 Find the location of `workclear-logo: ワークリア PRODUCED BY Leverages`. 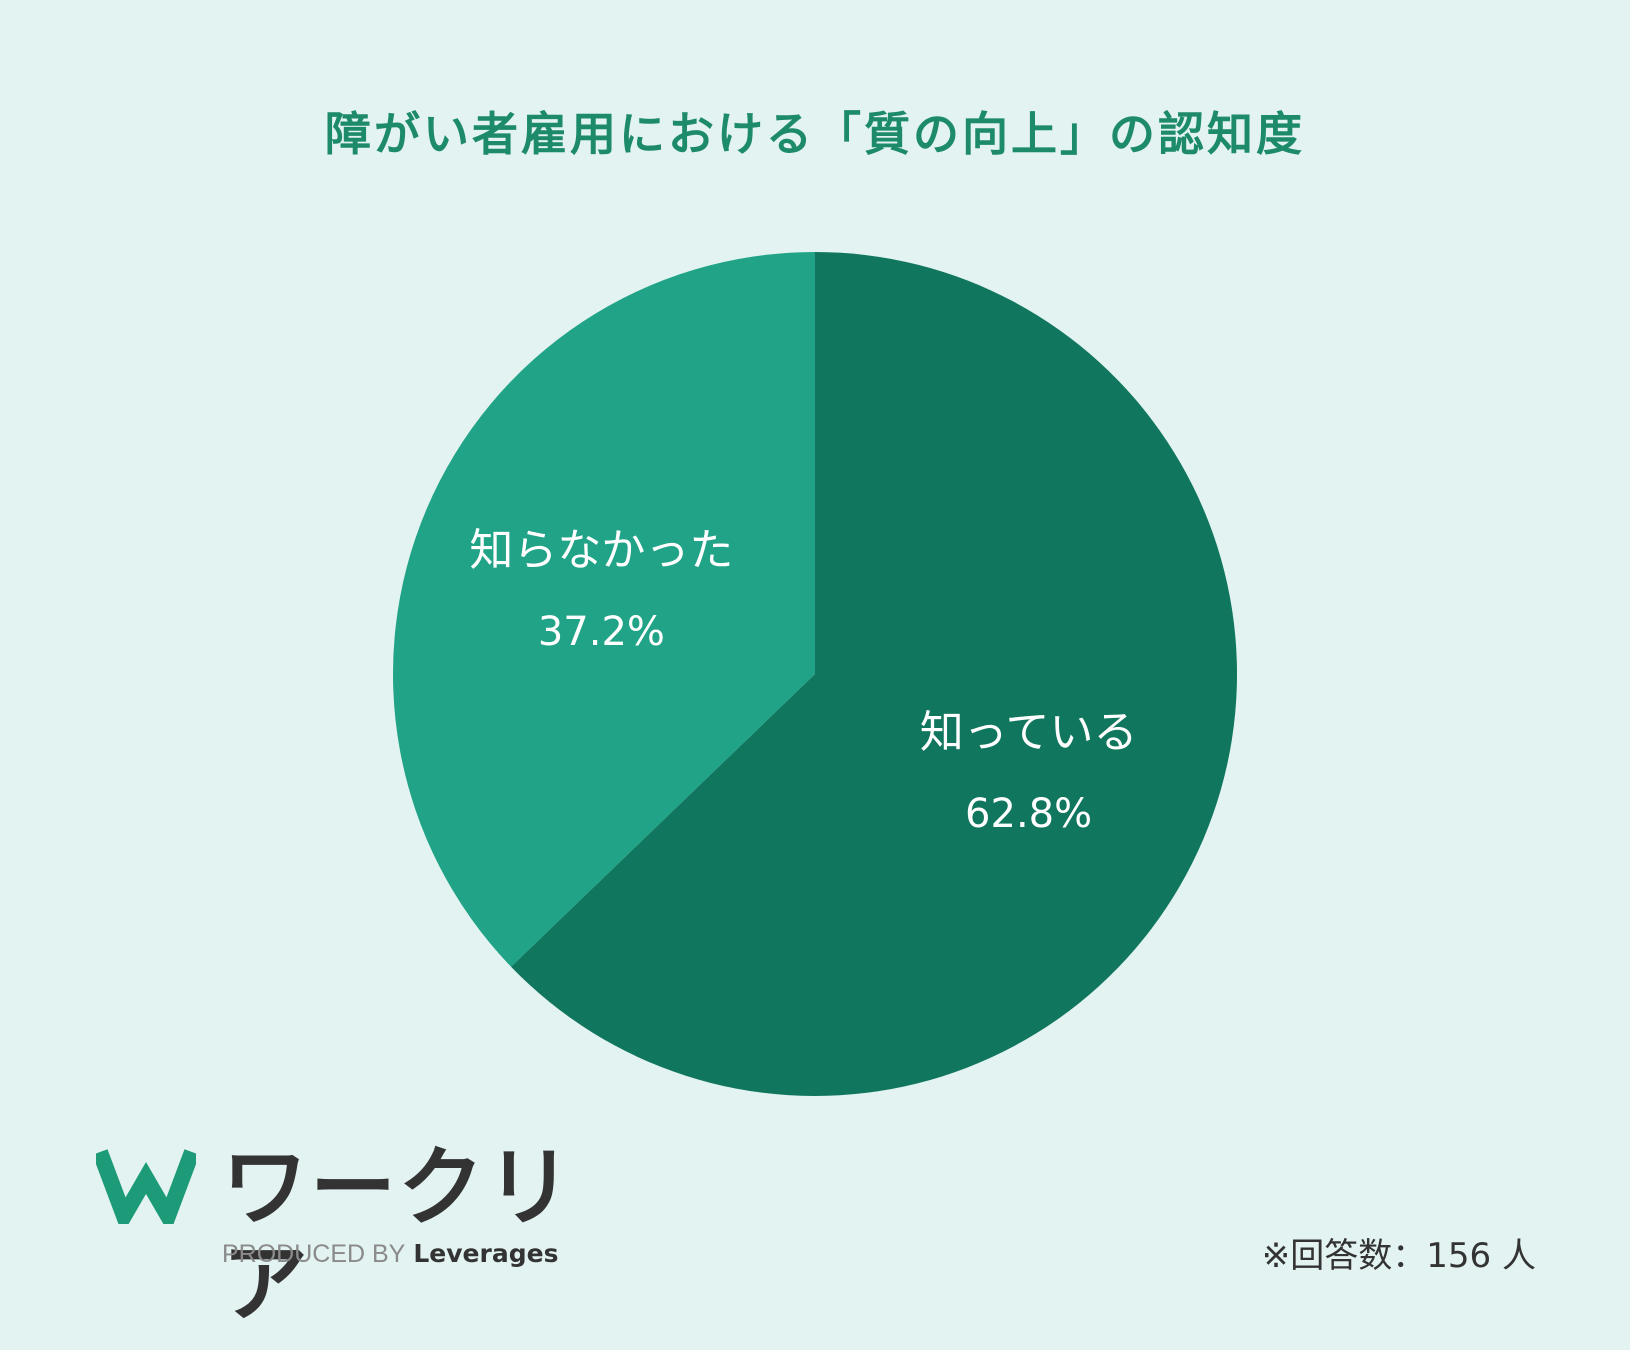

workclear-logo: ワークリア PRODUCED BY Leverages is located at coordinates (346, 1236).